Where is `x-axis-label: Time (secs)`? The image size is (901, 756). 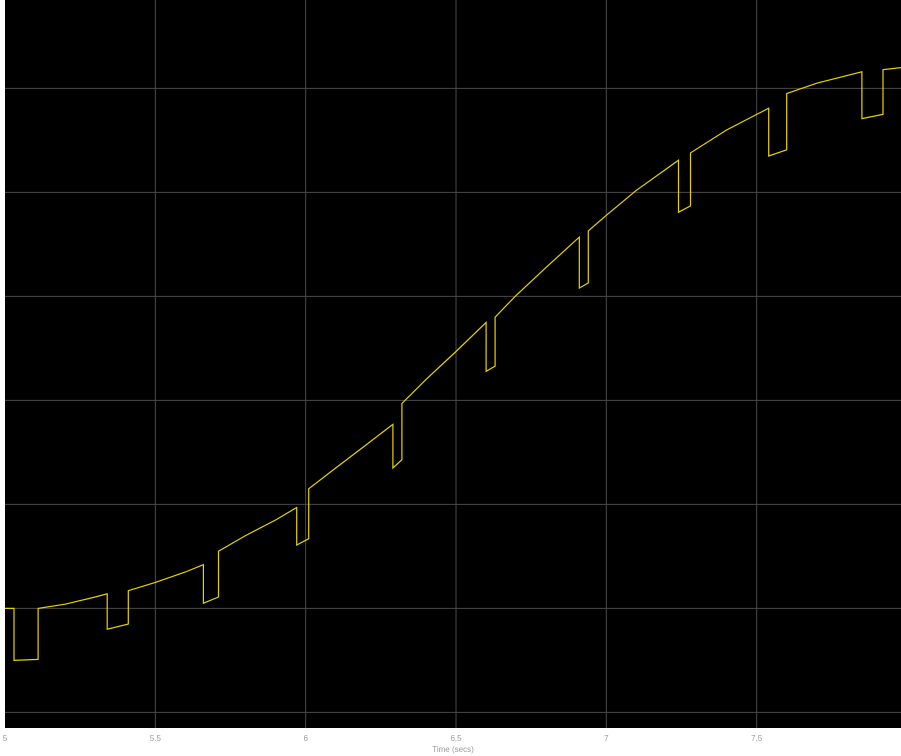
x-axis-label: Time (secs) is located at coordinates (453, 749).